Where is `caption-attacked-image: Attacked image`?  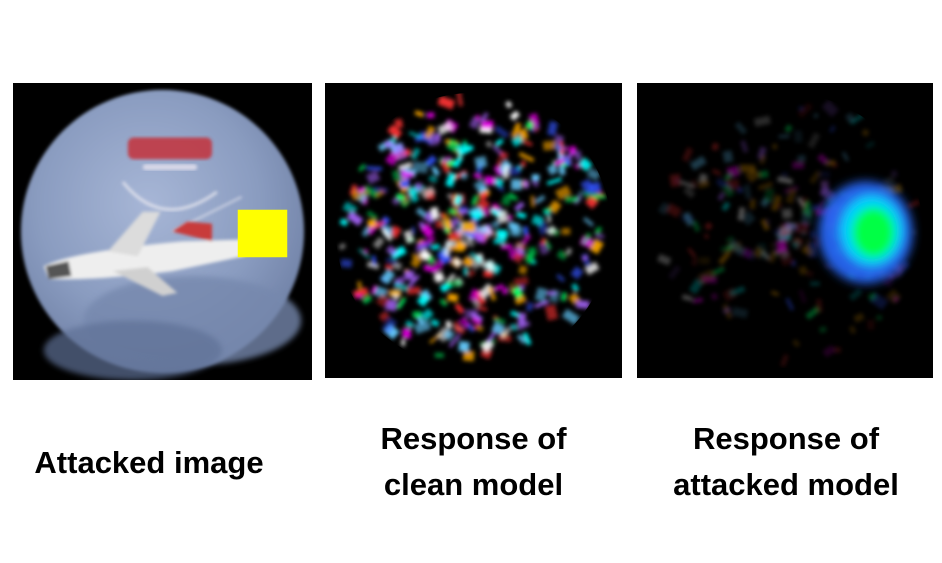 caption-attacked-image: Attacked image is located at coordinates (149, 462).